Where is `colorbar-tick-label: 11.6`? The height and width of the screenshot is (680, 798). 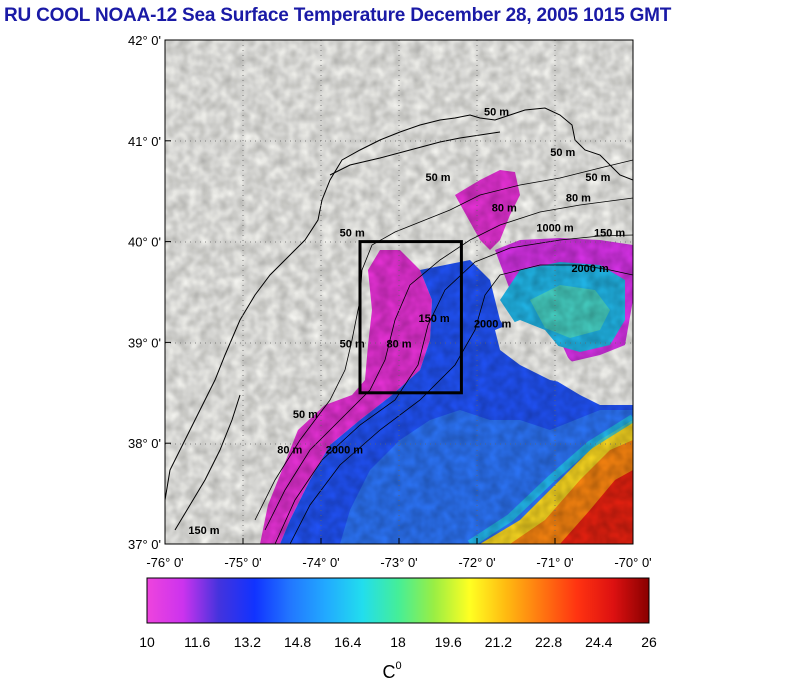 colorbar-tick-label: 11.6 is located at coordinates (197, 642).